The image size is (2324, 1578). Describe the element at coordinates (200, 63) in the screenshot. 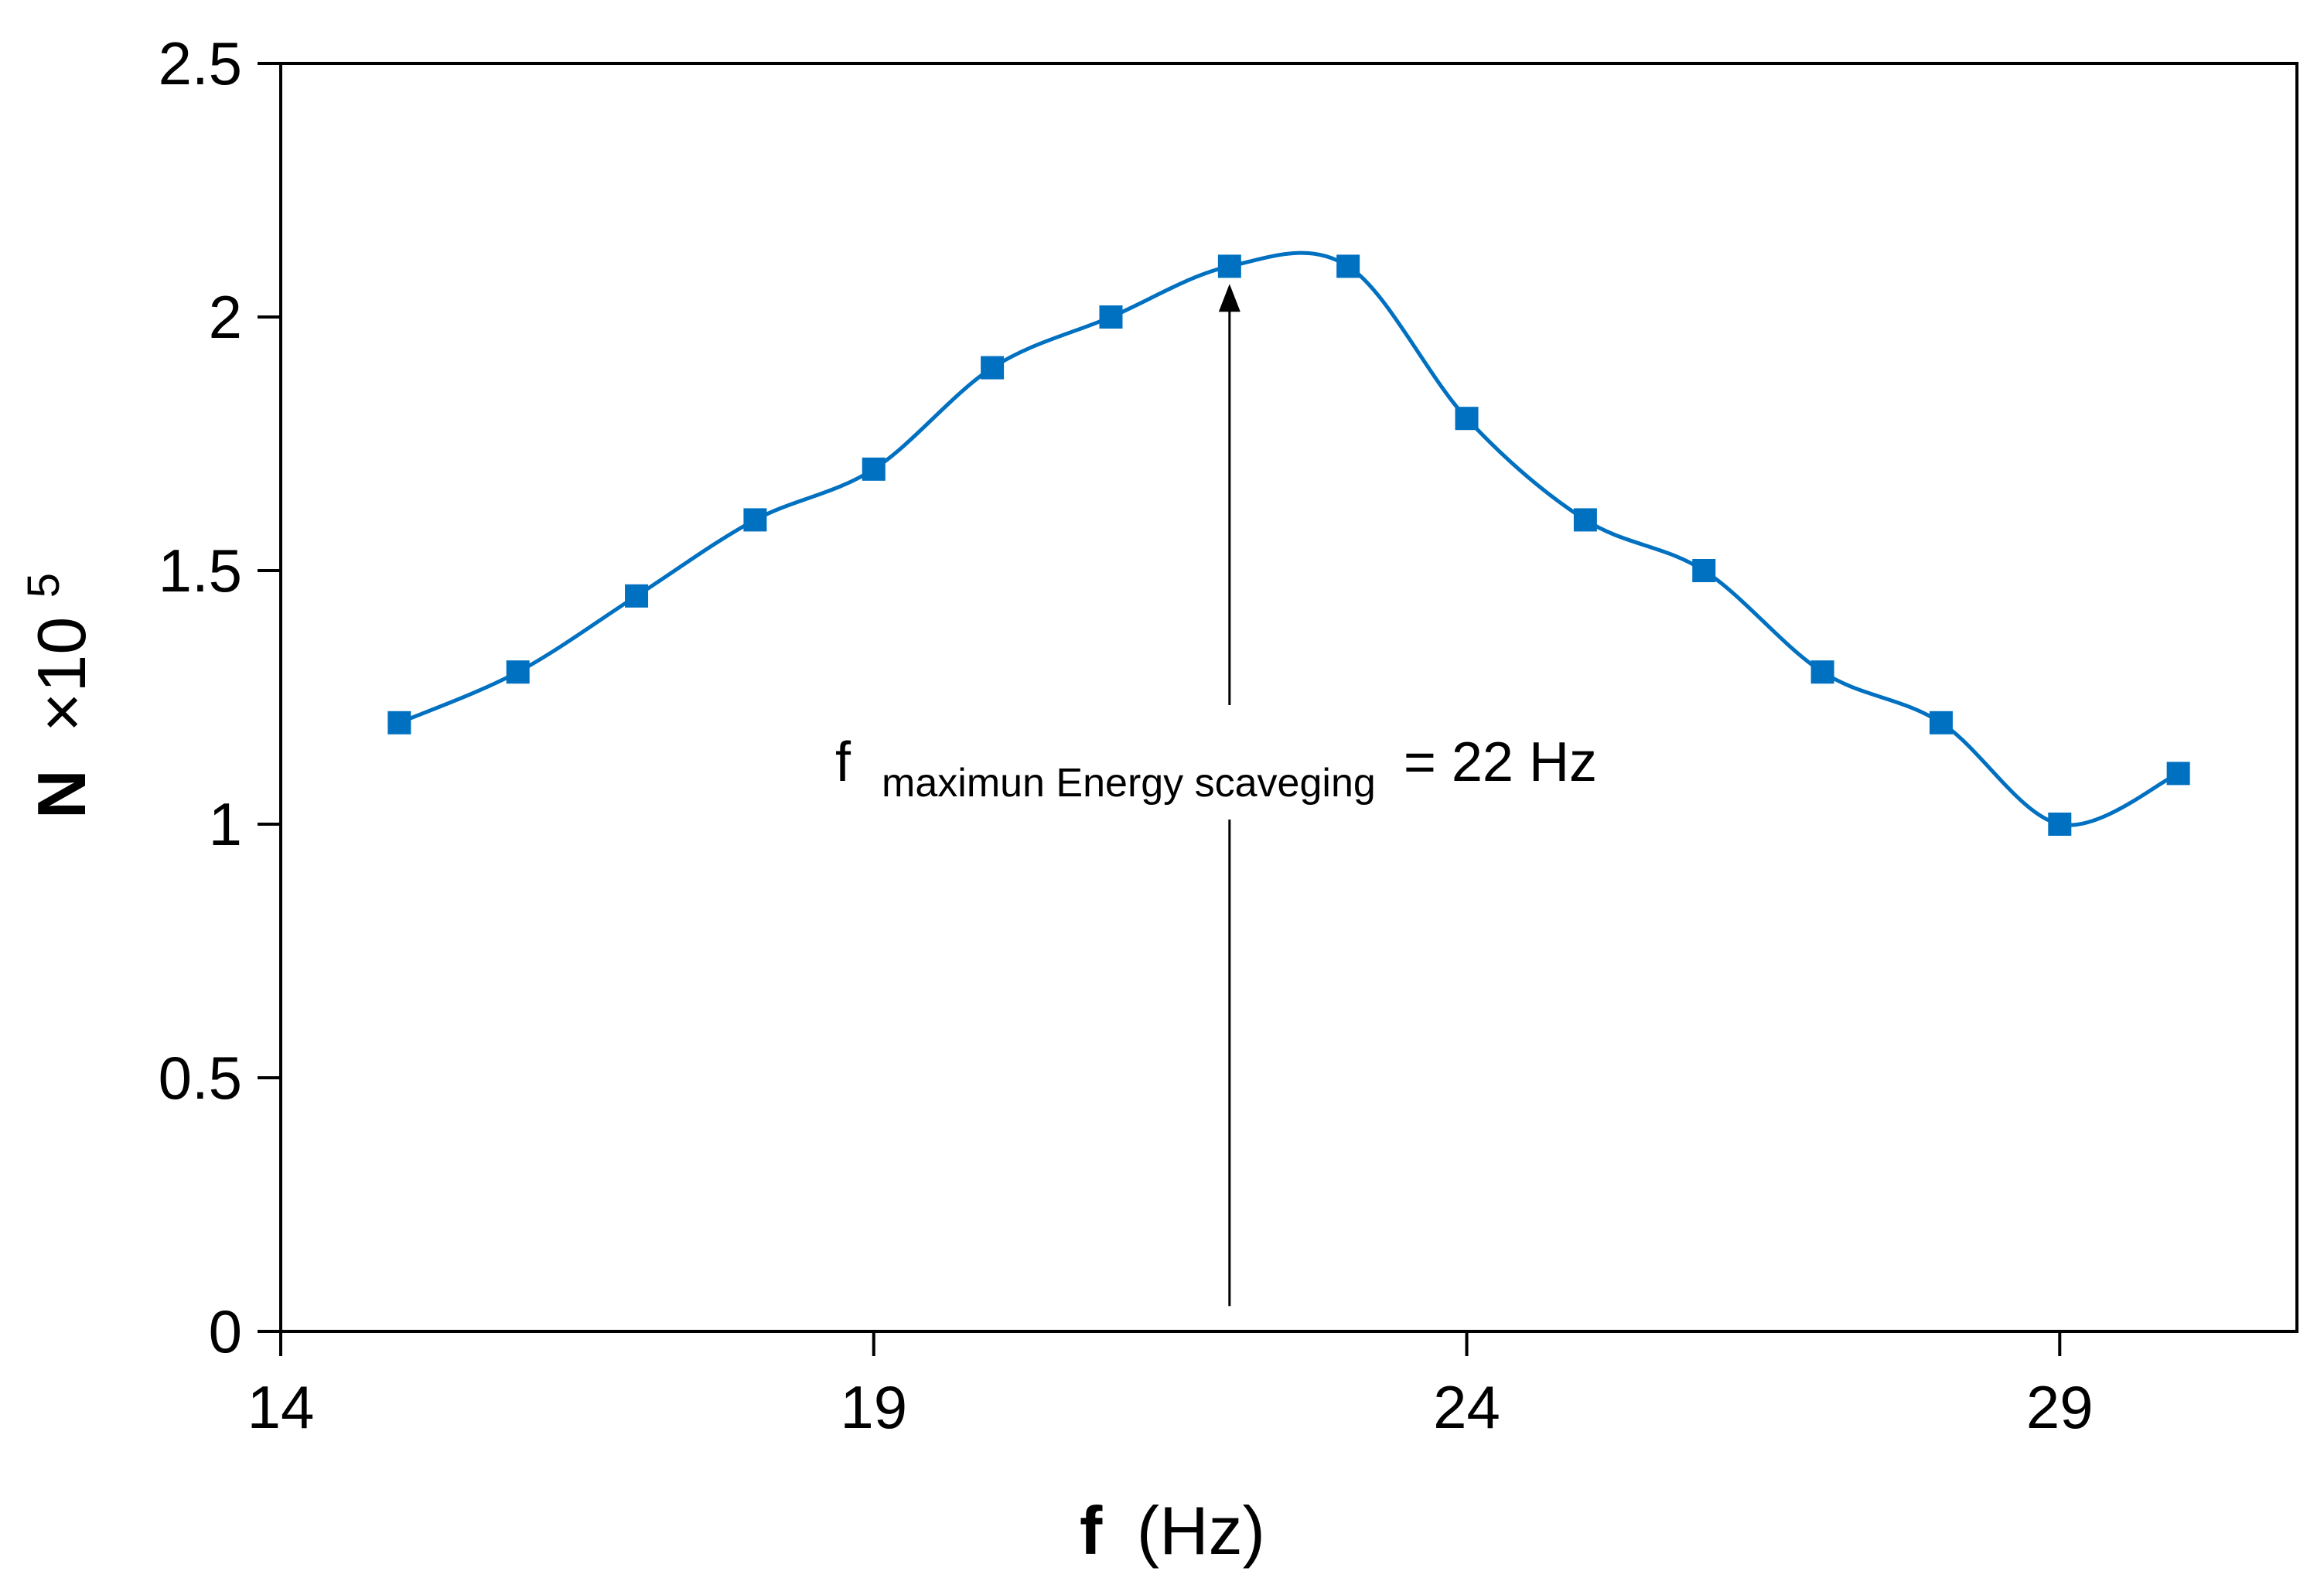

I see `y-tick-label: 2.5` at that location.